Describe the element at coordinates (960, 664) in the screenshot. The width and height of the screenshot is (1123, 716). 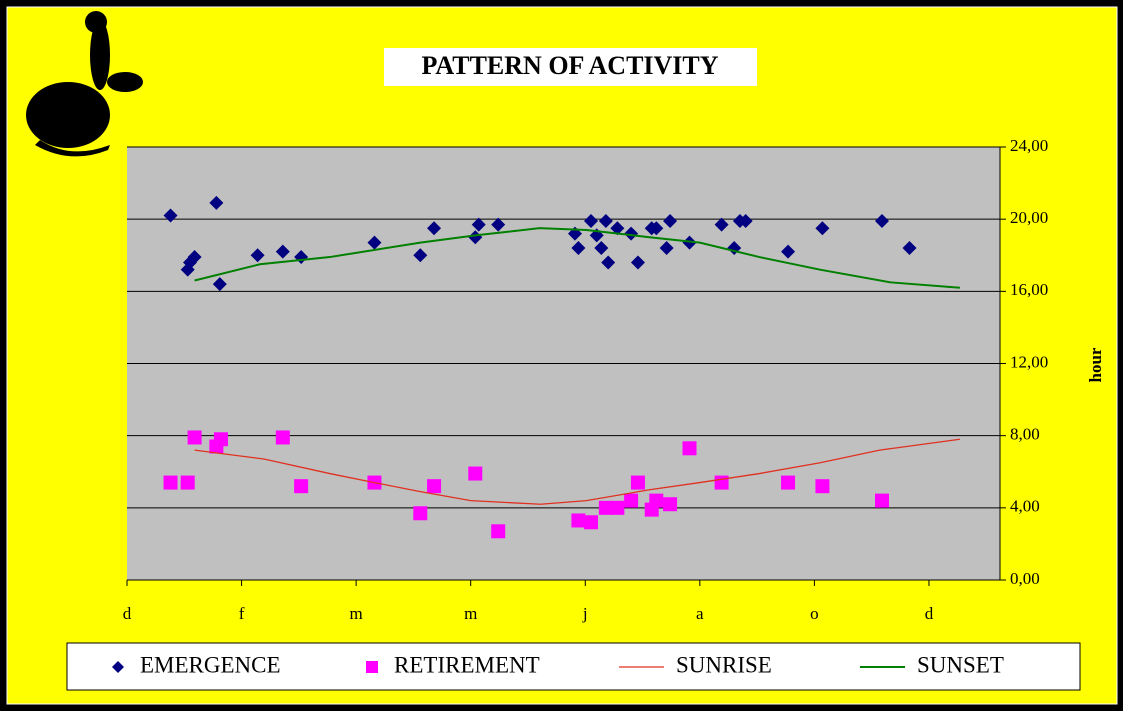
I see `legend-label: SUNSET` at that location.